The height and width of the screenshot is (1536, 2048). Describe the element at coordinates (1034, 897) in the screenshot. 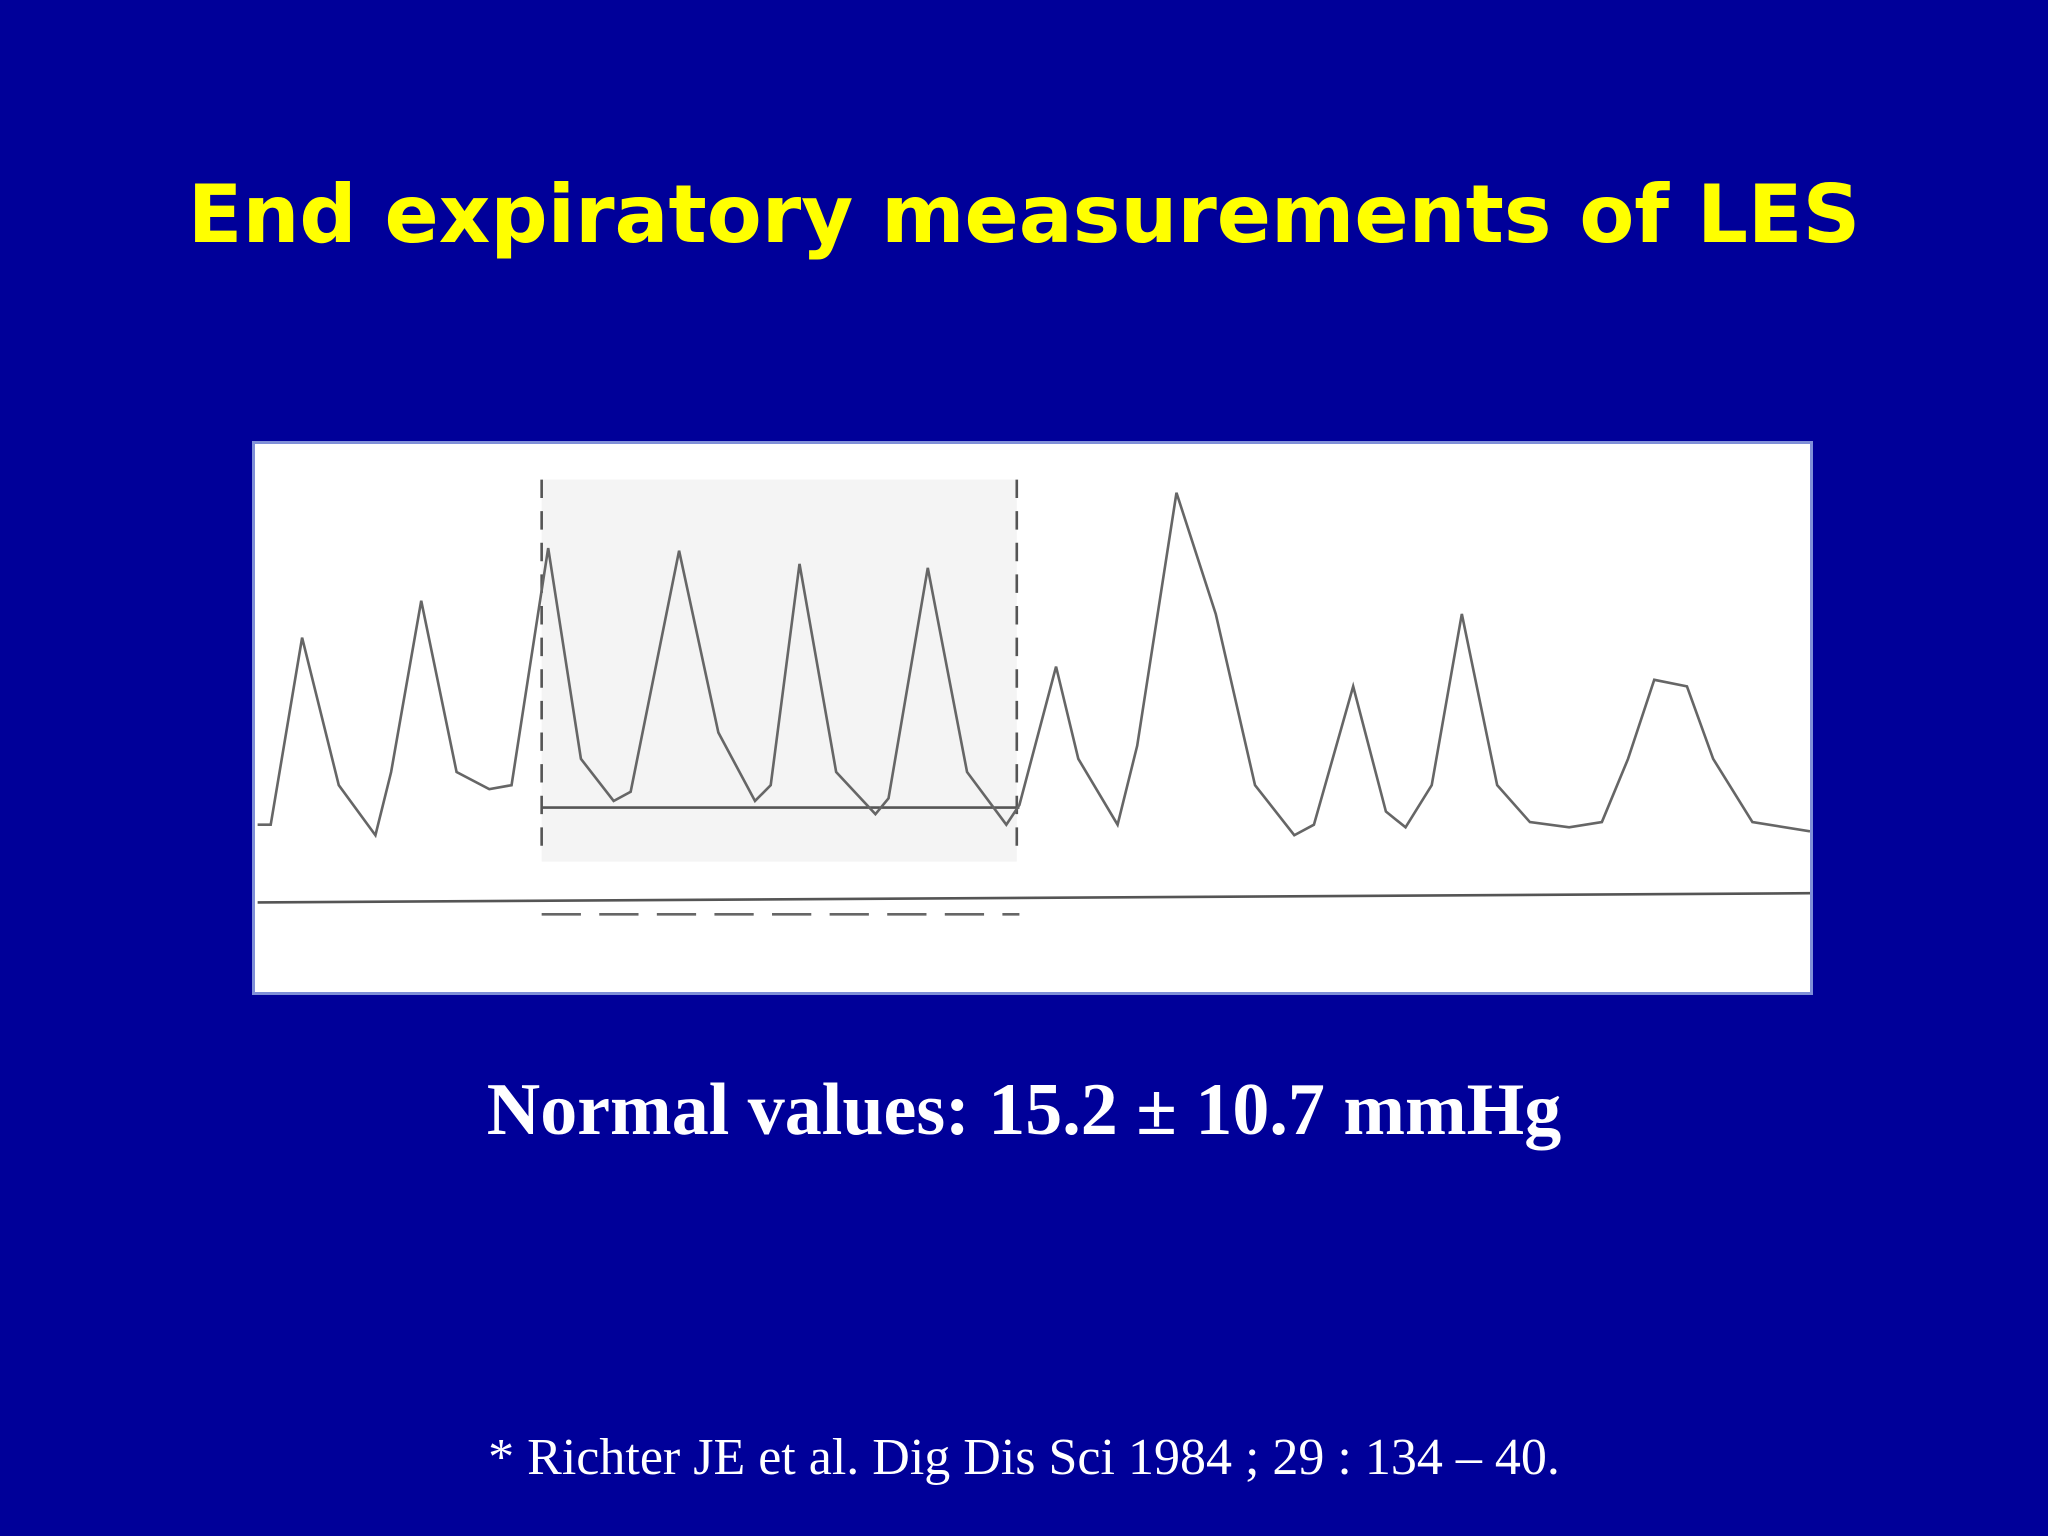

I see `baseline` at that location.